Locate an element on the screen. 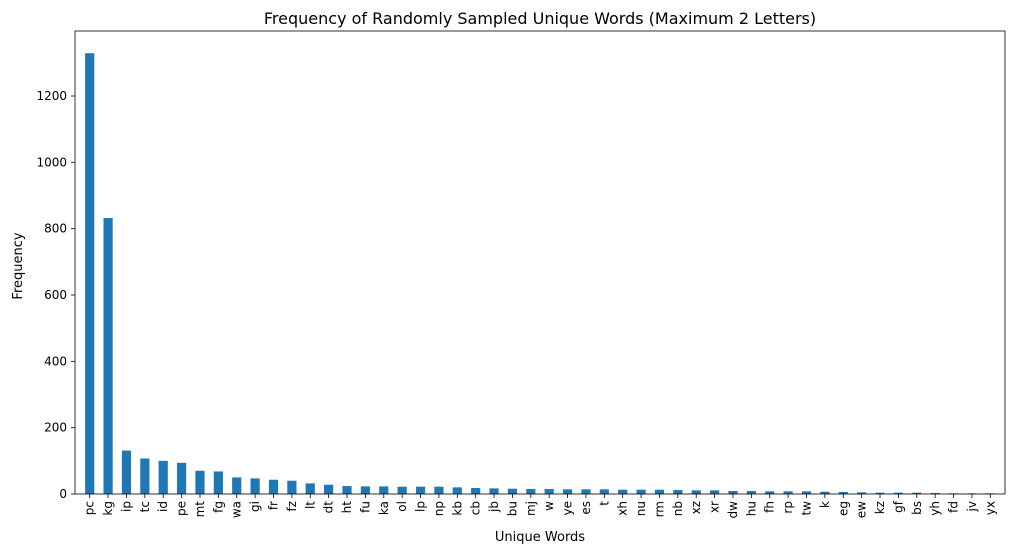 The image size is (1014, 553). x-tick-label: id is located at coordinates (163, 506).